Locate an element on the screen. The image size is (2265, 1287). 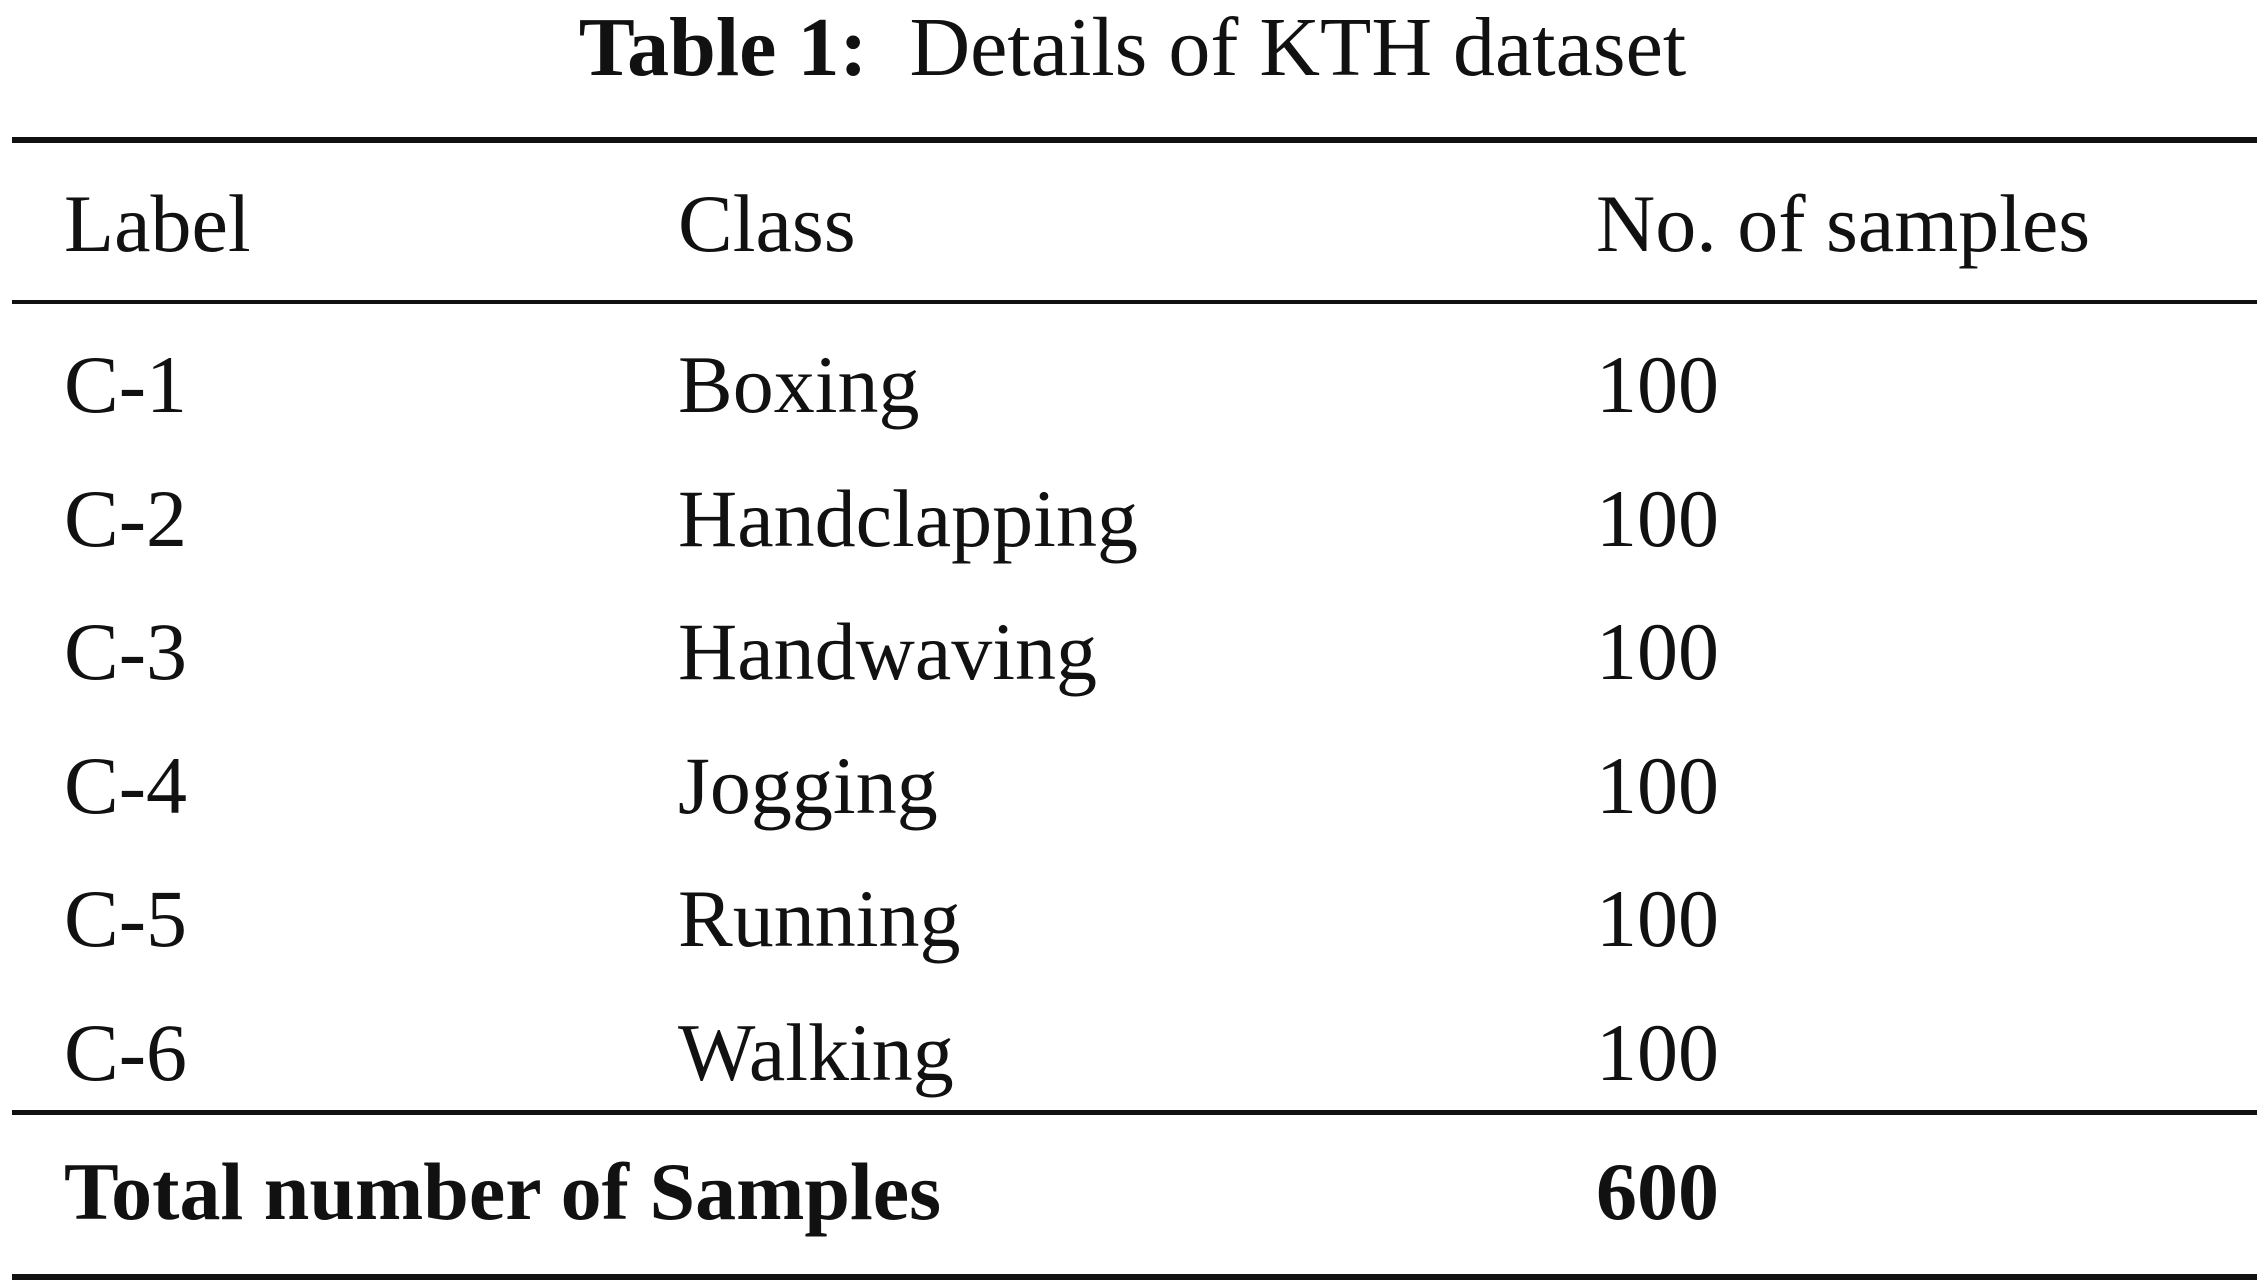
table-caption: Table 1: Details of KTH dataset is located at coordinates (1132, 50).